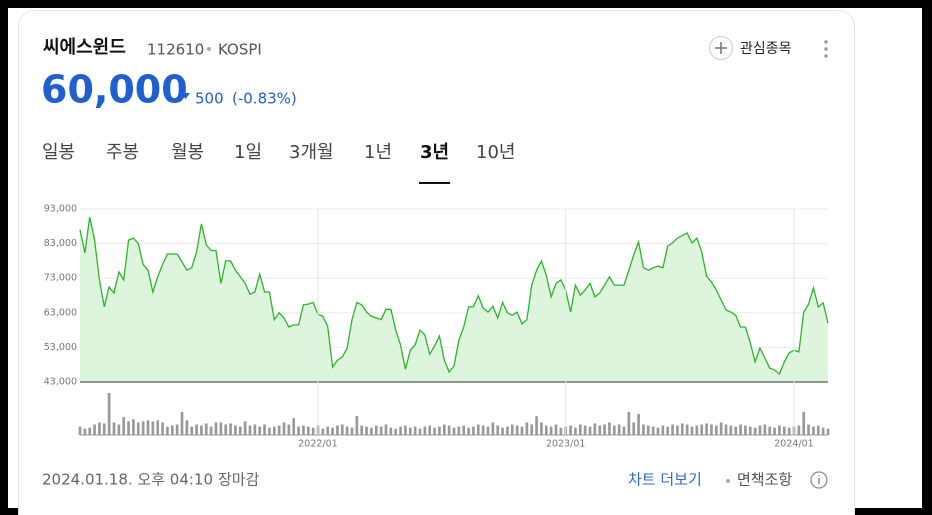 The height and width of the screenshot is (515, 932). What do you see at coordinates (58, 152) in the screenshot?
I see `tab: 일봉` at bounding box center [58, 152].